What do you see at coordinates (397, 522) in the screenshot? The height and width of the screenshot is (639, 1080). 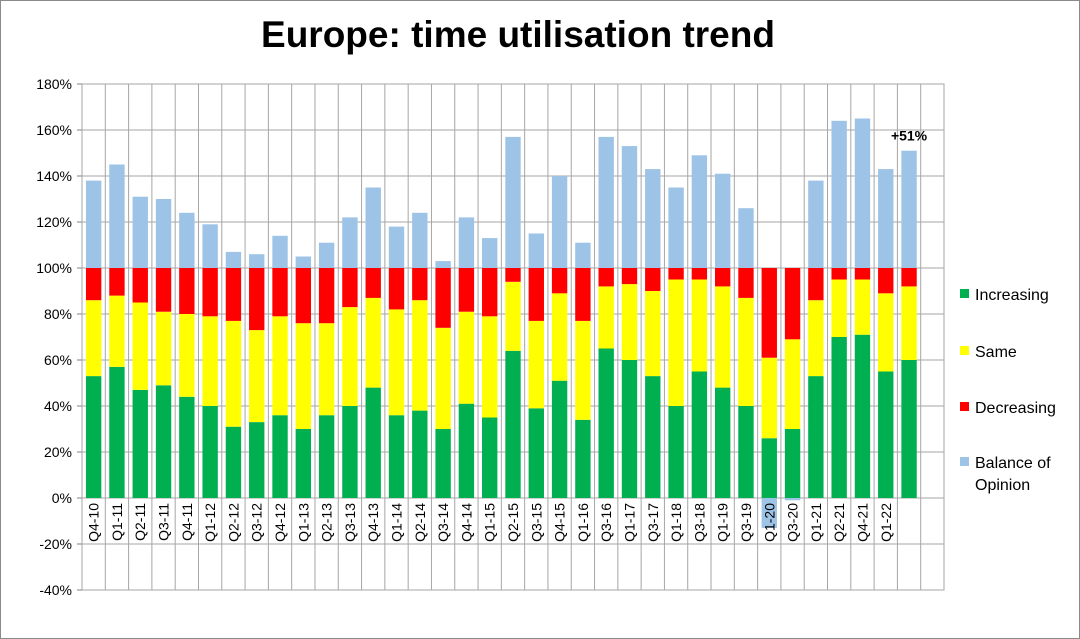 I see `x-tick-label: Q1-14` at bounding box center [397, 522].